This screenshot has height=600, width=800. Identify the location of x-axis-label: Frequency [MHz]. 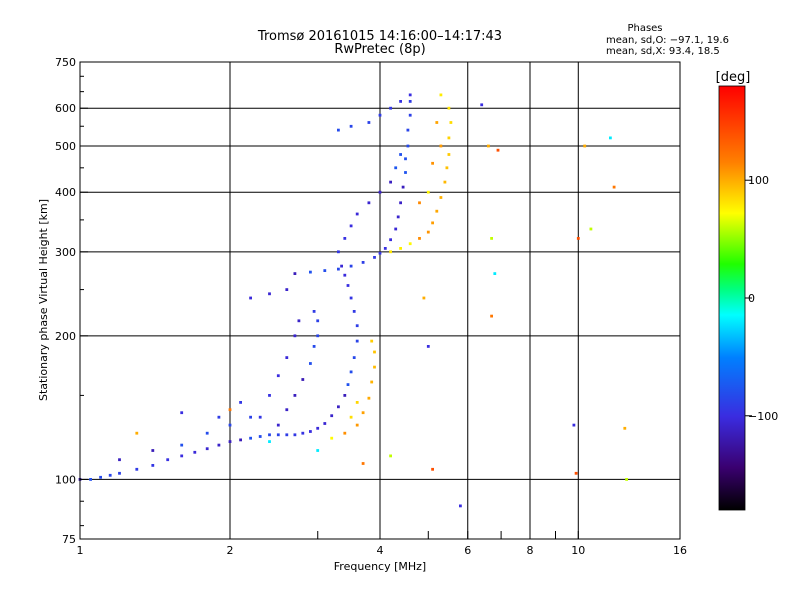
(380, 566).